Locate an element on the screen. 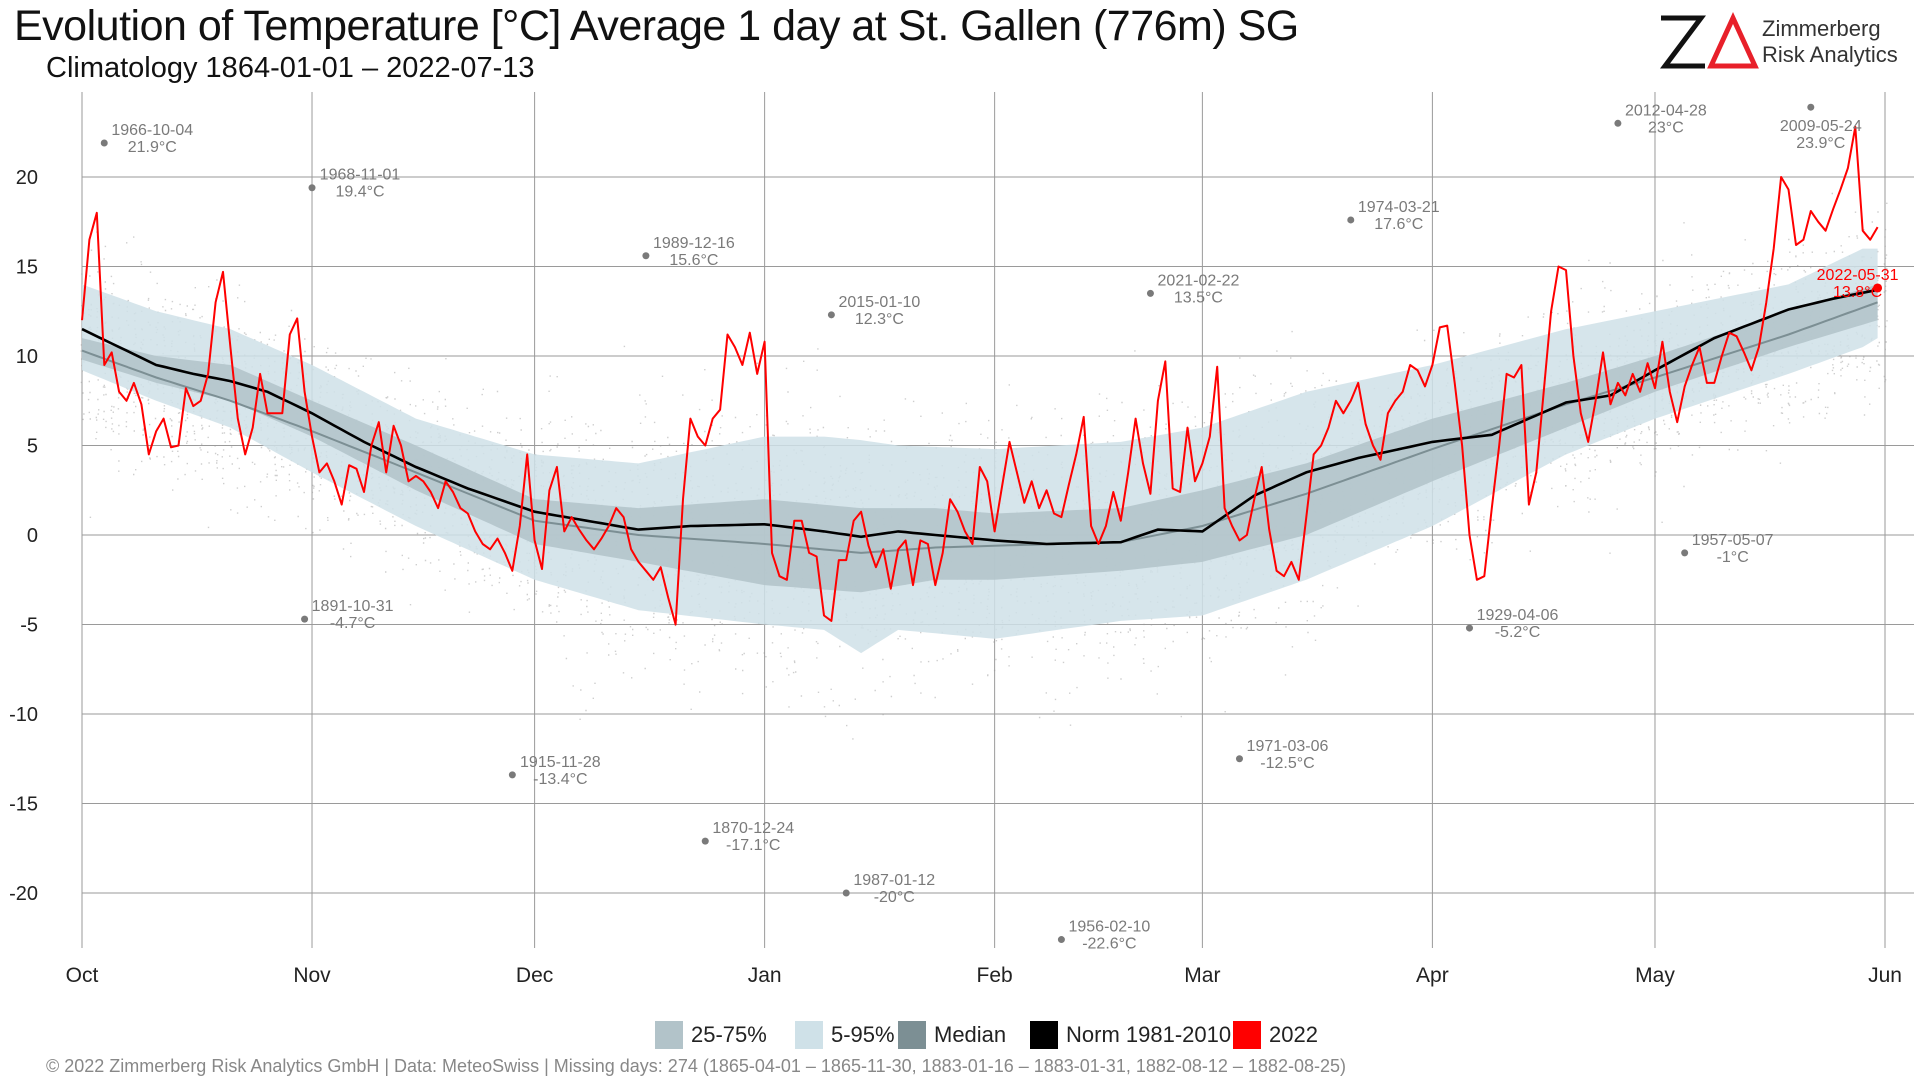 This screenshot has height=1080, width=1920. record-value: -17.1°C is located at coordinates (753, 845).